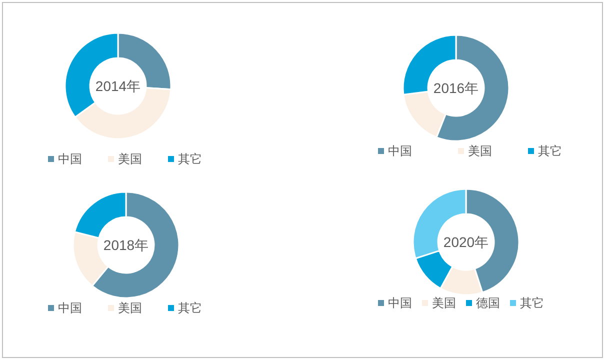 The width and height of the screenshot is (606, 362). Describe the element at coordinates (118, 86) in the screenshot. I see `text: 2014年` at that location.